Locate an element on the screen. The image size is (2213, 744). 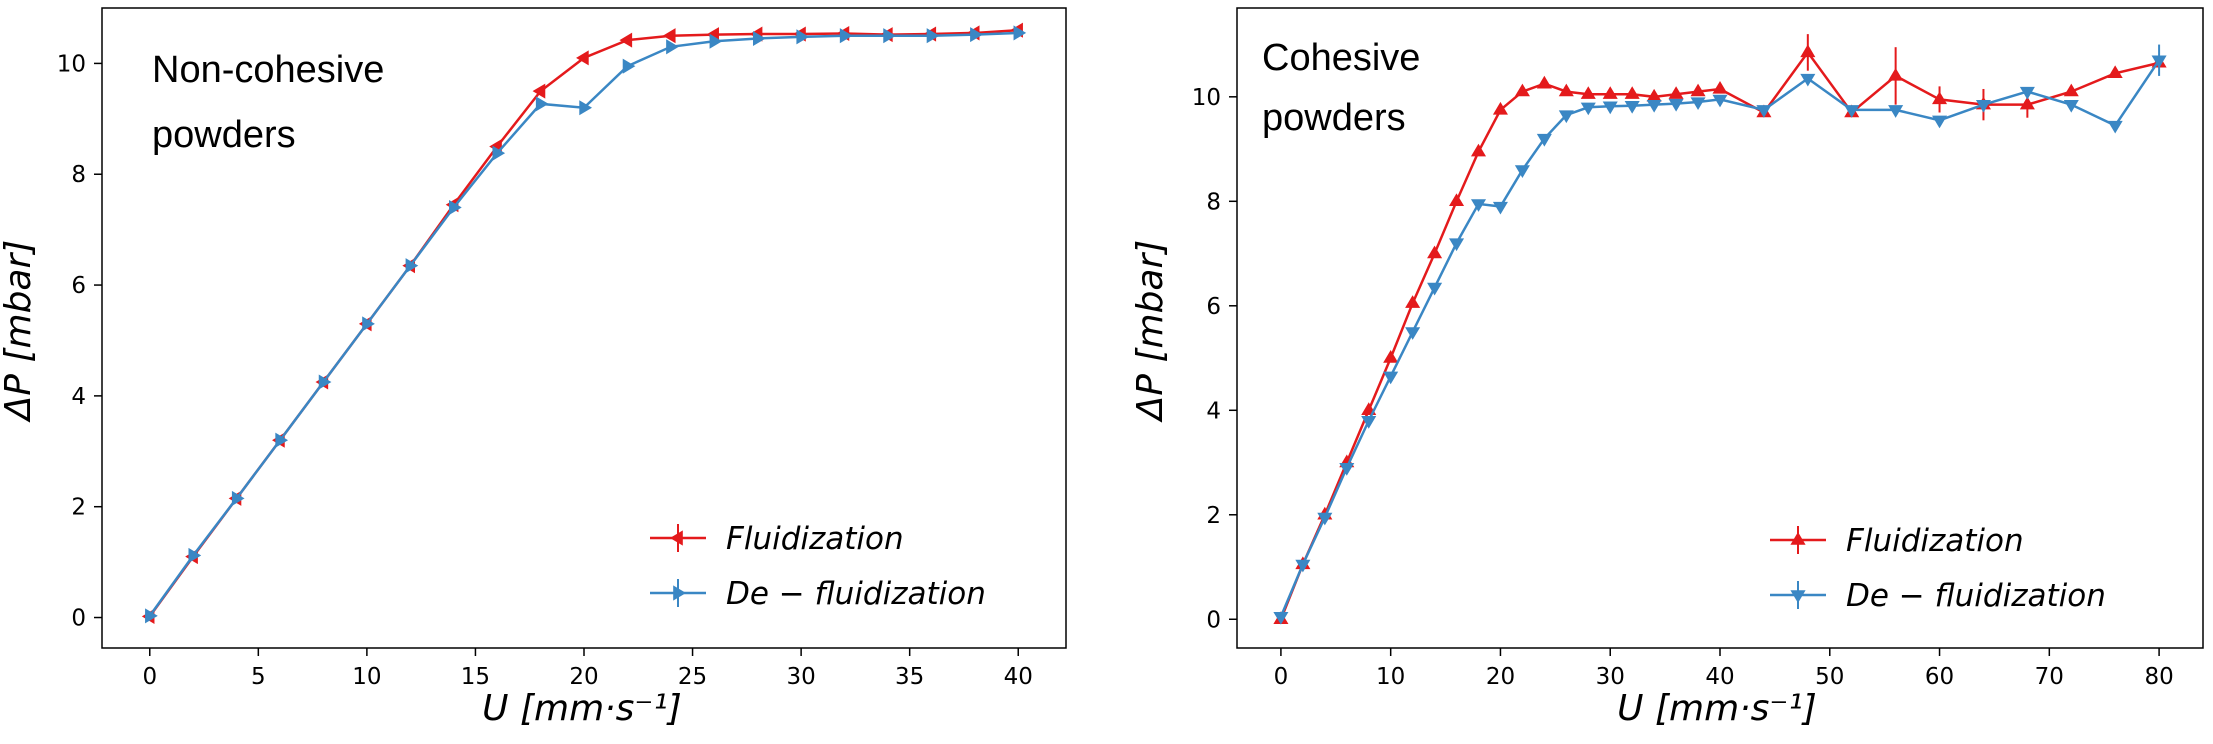
legend: Fluidization De − fluidization is located at coordinates (818, 566).